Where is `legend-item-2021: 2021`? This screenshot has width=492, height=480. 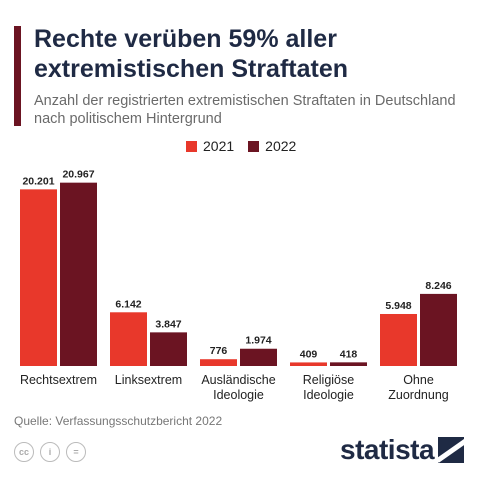
legend-item-2021: 2021 is located at coordinates (210, 146).